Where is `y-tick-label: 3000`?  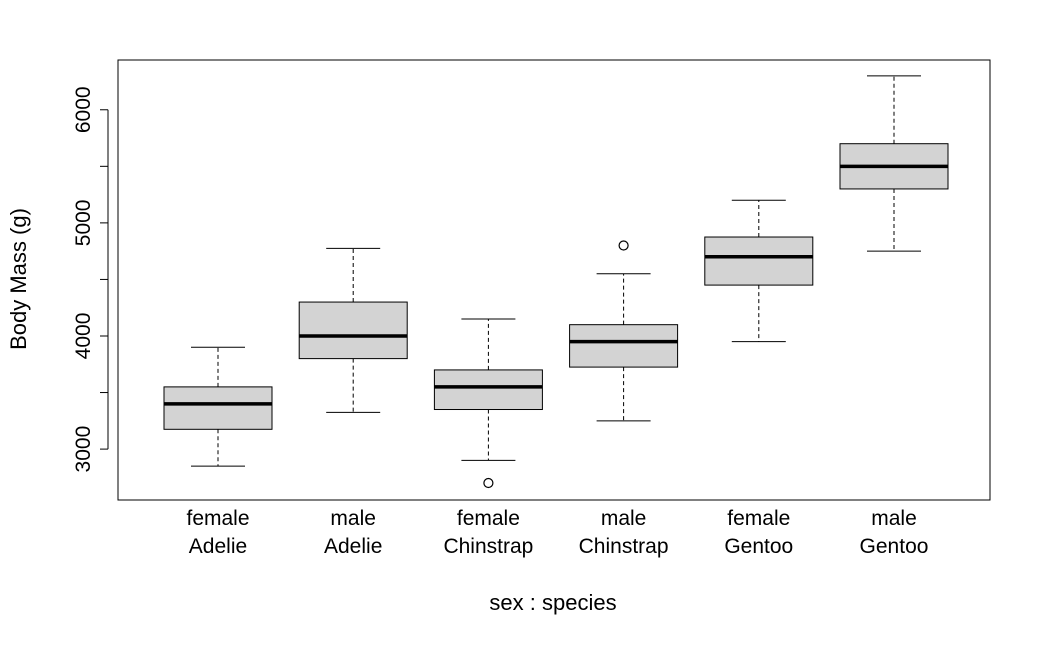 y-tick-label: 3000 is located at coordinates (83, 449).